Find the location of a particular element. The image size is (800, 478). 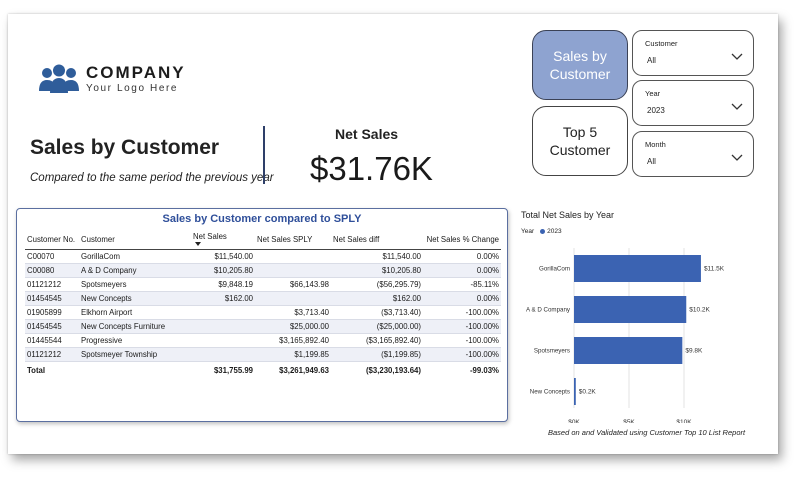

col-net-sales: Net Sales is located at coordinates (223, 240).